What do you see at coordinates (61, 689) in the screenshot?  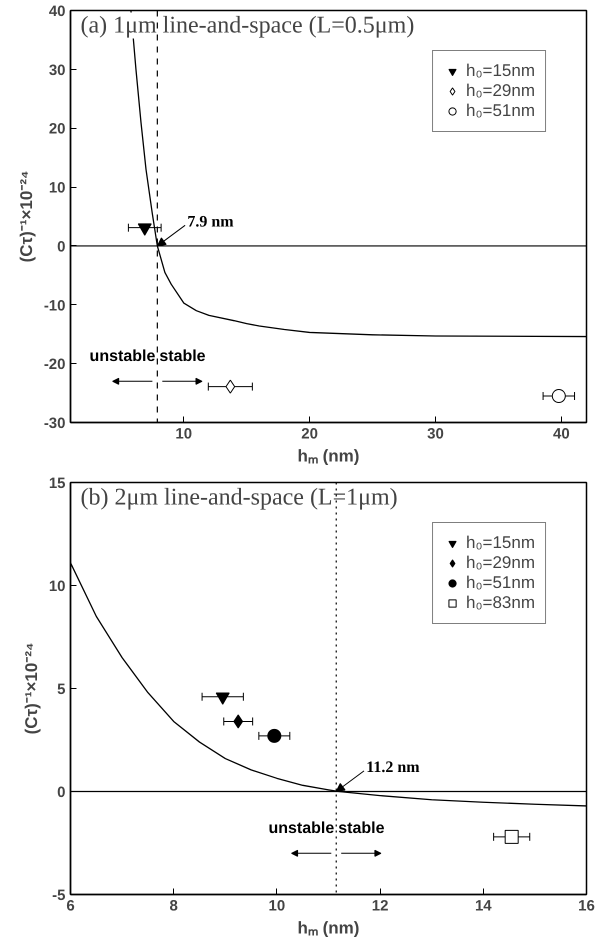 I see `y-tick-label: 5` at bounding box center [61, 689].